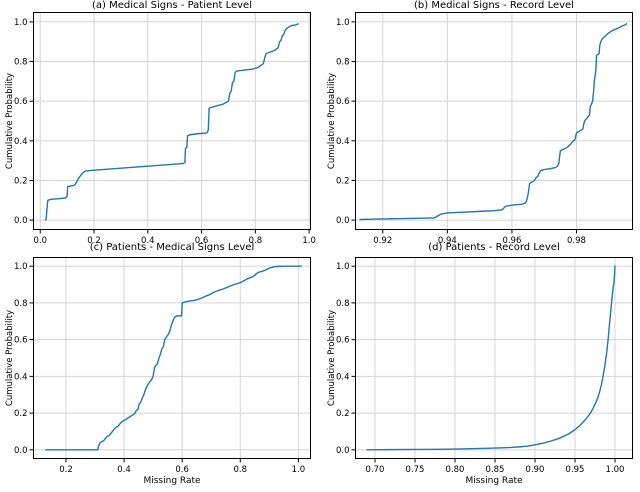 The image size is (640, 492). What do you see at coordinates (494, 5) in the screenshot?
I see `subplot-b-title: (b) Medical Signs - Record Level` at bounding box center [494, 5].